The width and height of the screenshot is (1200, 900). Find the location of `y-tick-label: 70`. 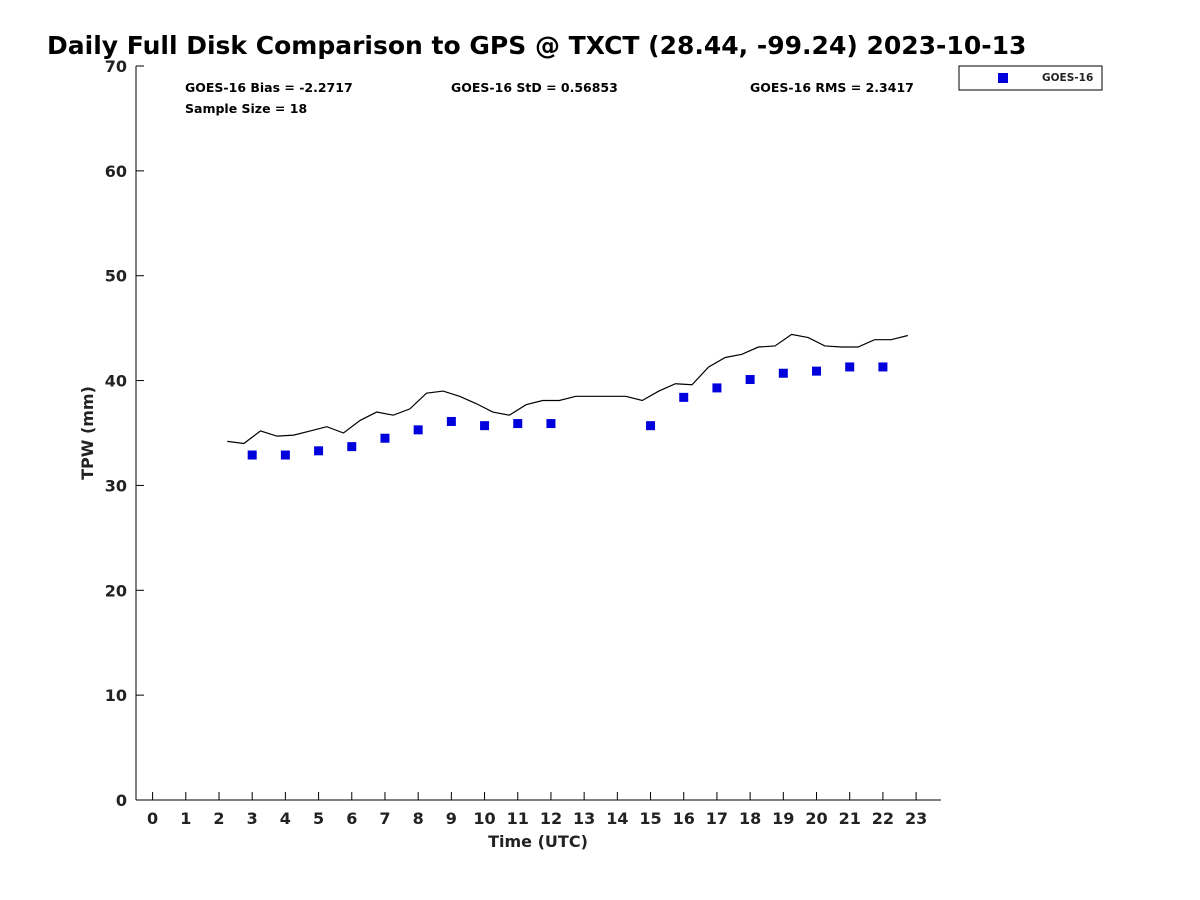

y-tick-label: 70 is located at coordinates (116, 66).